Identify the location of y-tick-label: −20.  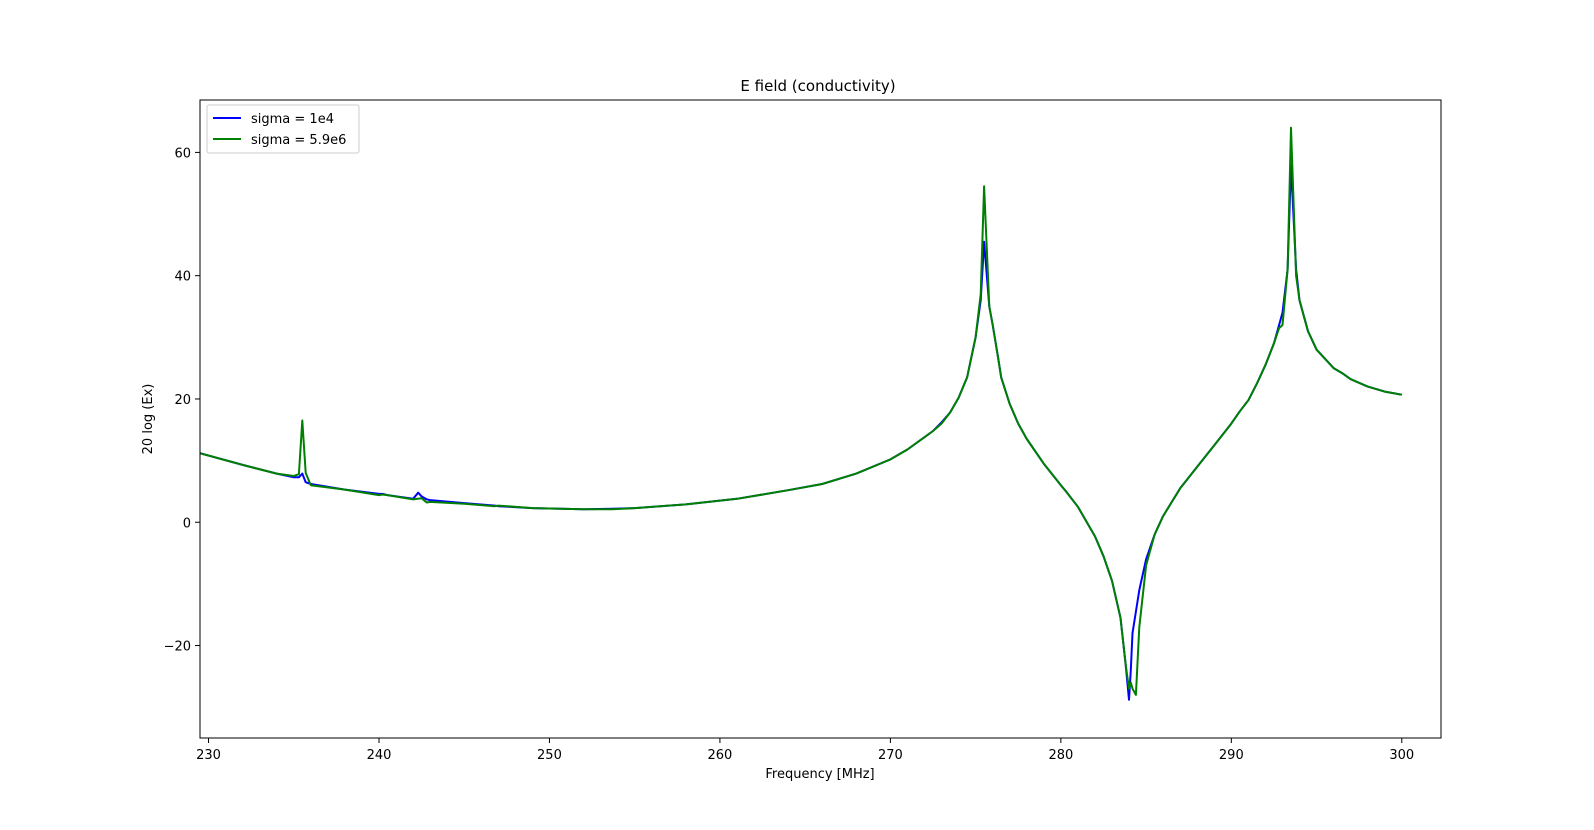
(177, 647).